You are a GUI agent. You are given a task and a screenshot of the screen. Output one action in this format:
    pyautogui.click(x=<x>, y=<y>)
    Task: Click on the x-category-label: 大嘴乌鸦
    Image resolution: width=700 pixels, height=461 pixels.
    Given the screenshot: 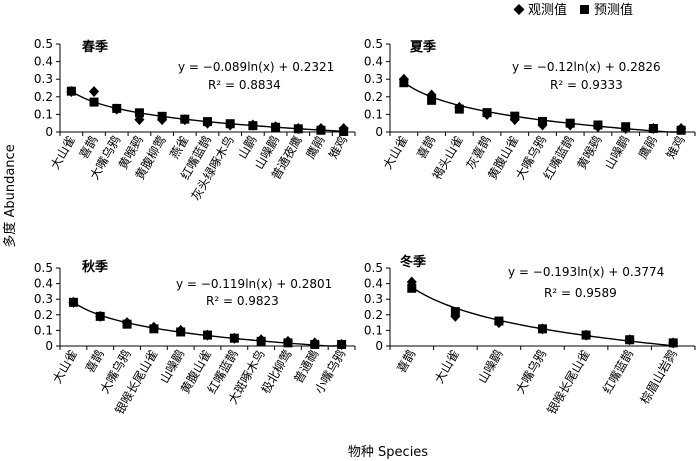 What is the action you would take?
    pyautogui.click(x=530, y=371)
    